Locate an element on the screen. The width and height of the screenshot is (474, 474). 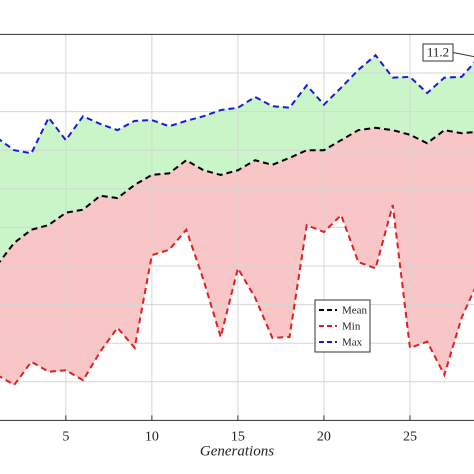
annotation-label: 11.2 is located at coordinates (438, 51).